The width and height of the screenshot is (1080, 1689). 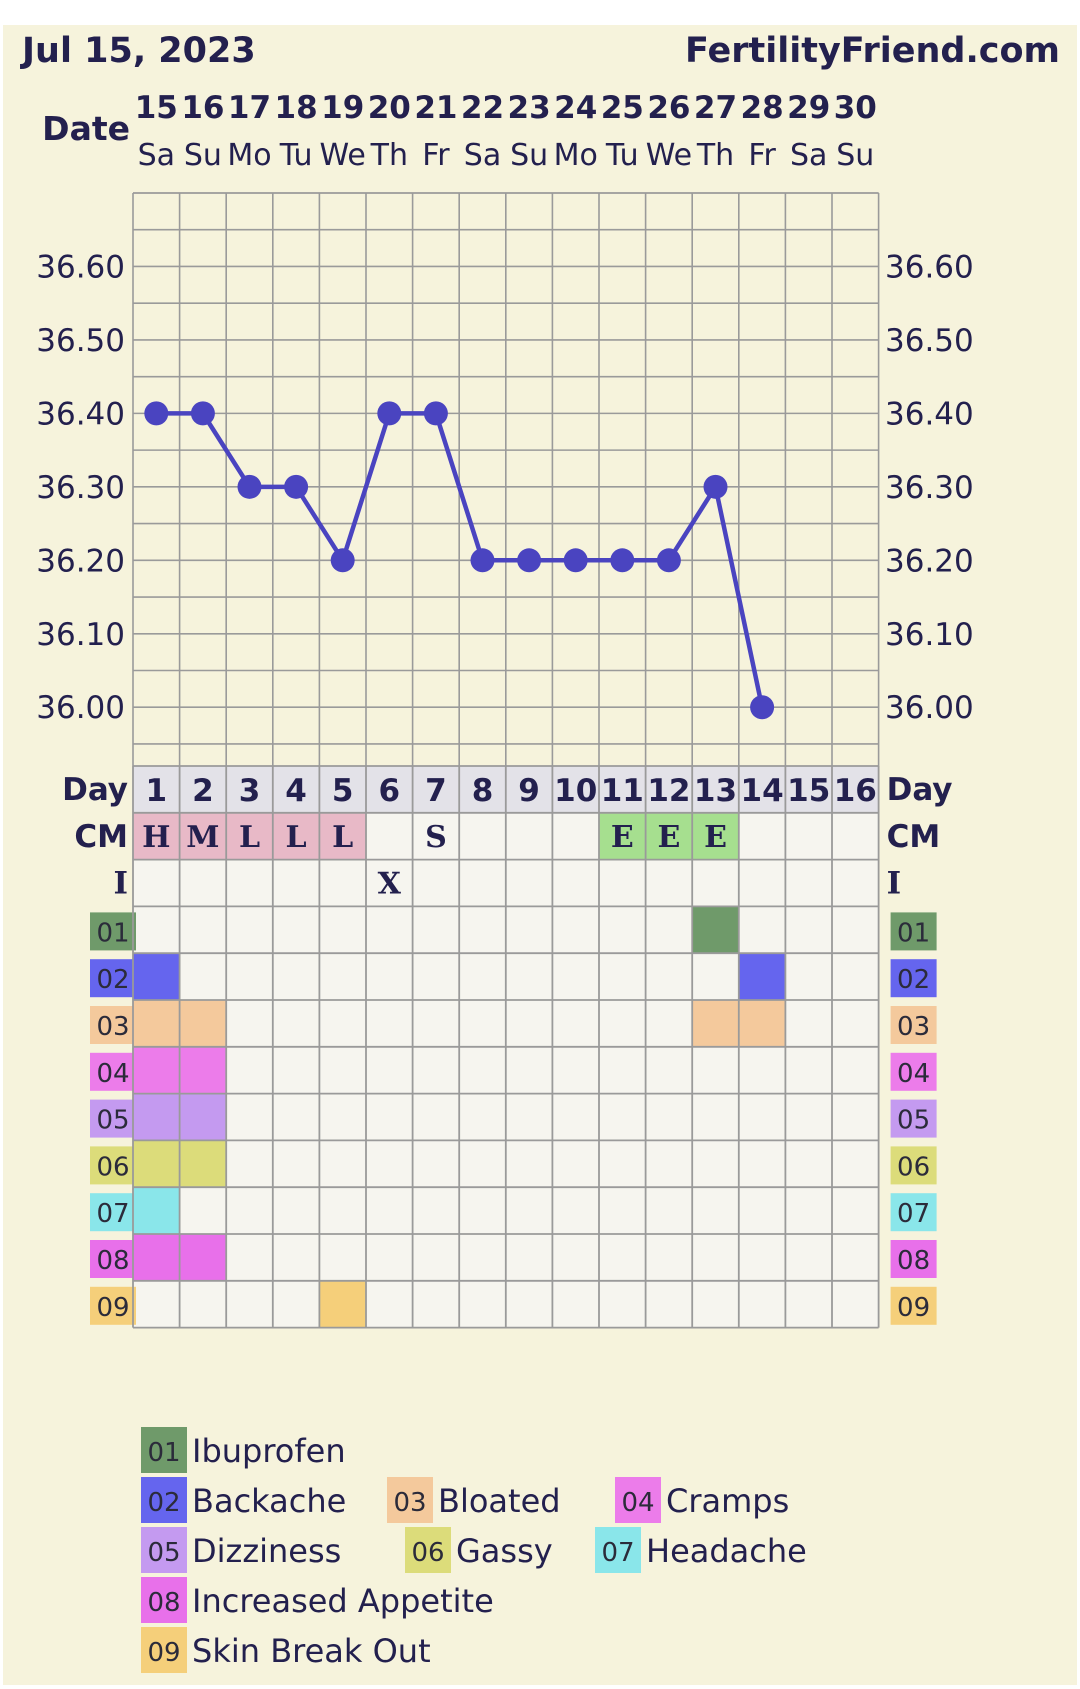 I want to click on symptom-code-right: 01, so click(x=913, y=933).